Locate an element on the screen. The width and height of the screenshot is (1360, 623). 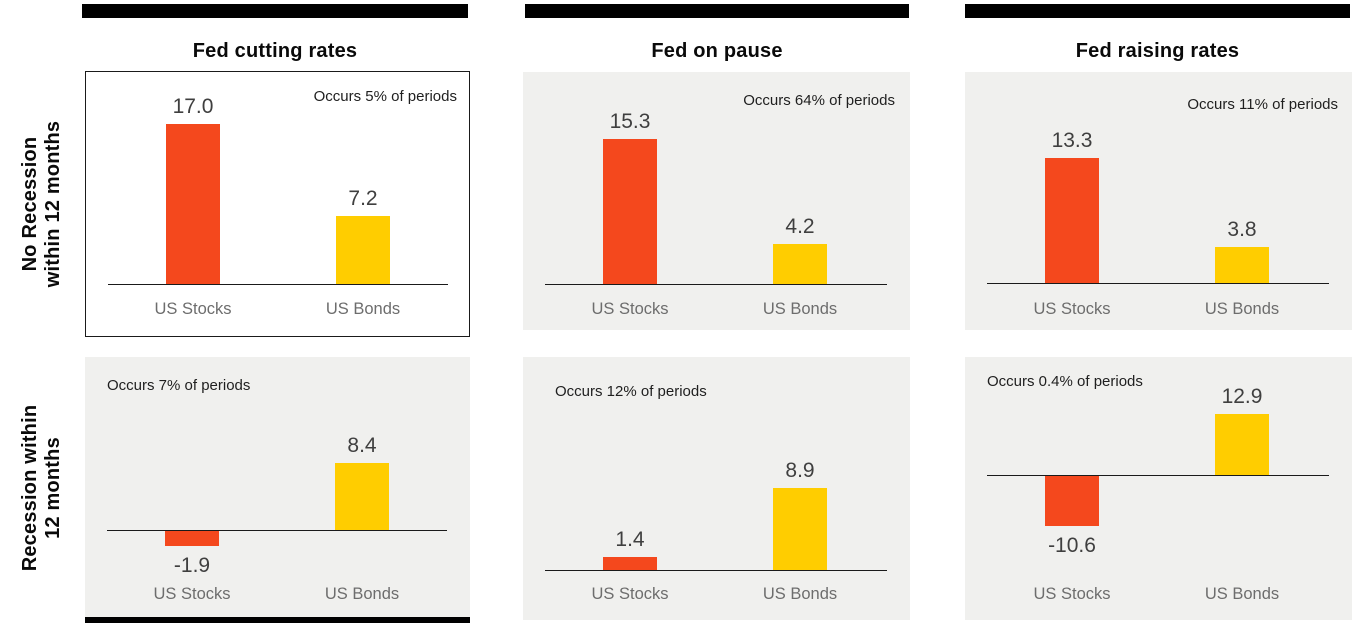
header-bar-col2 is located at coordinates (717, 11).